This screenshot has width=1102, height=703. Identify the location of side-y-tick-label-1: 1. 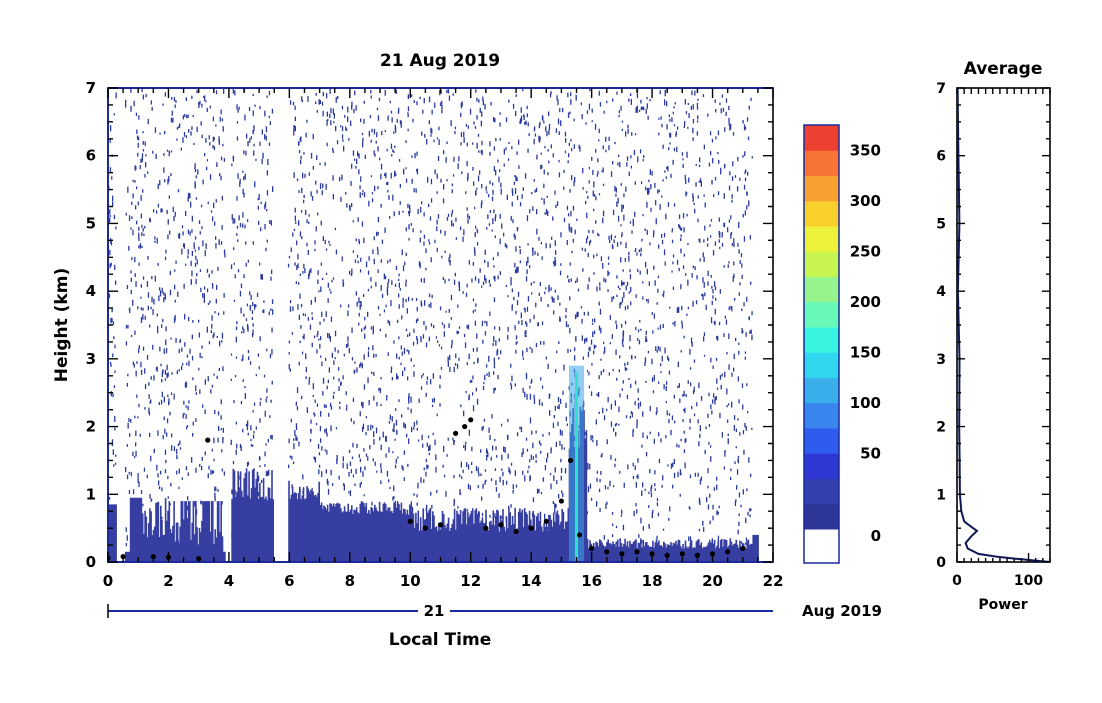
(941, 495).